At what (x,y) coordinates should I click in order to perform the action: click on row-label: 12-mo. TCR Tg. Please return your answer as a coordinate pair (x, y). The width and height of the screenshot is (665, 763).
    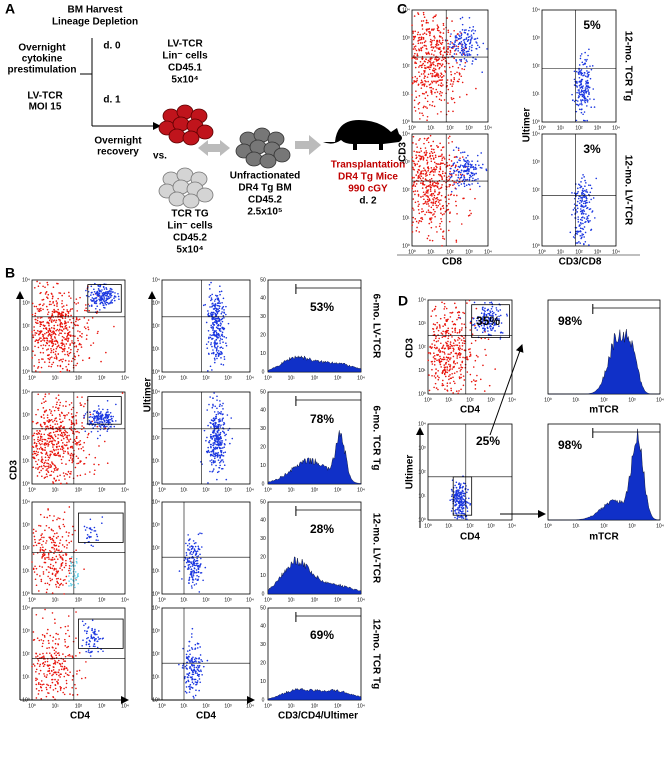
    Looking at the image, I should click on (627, 66).